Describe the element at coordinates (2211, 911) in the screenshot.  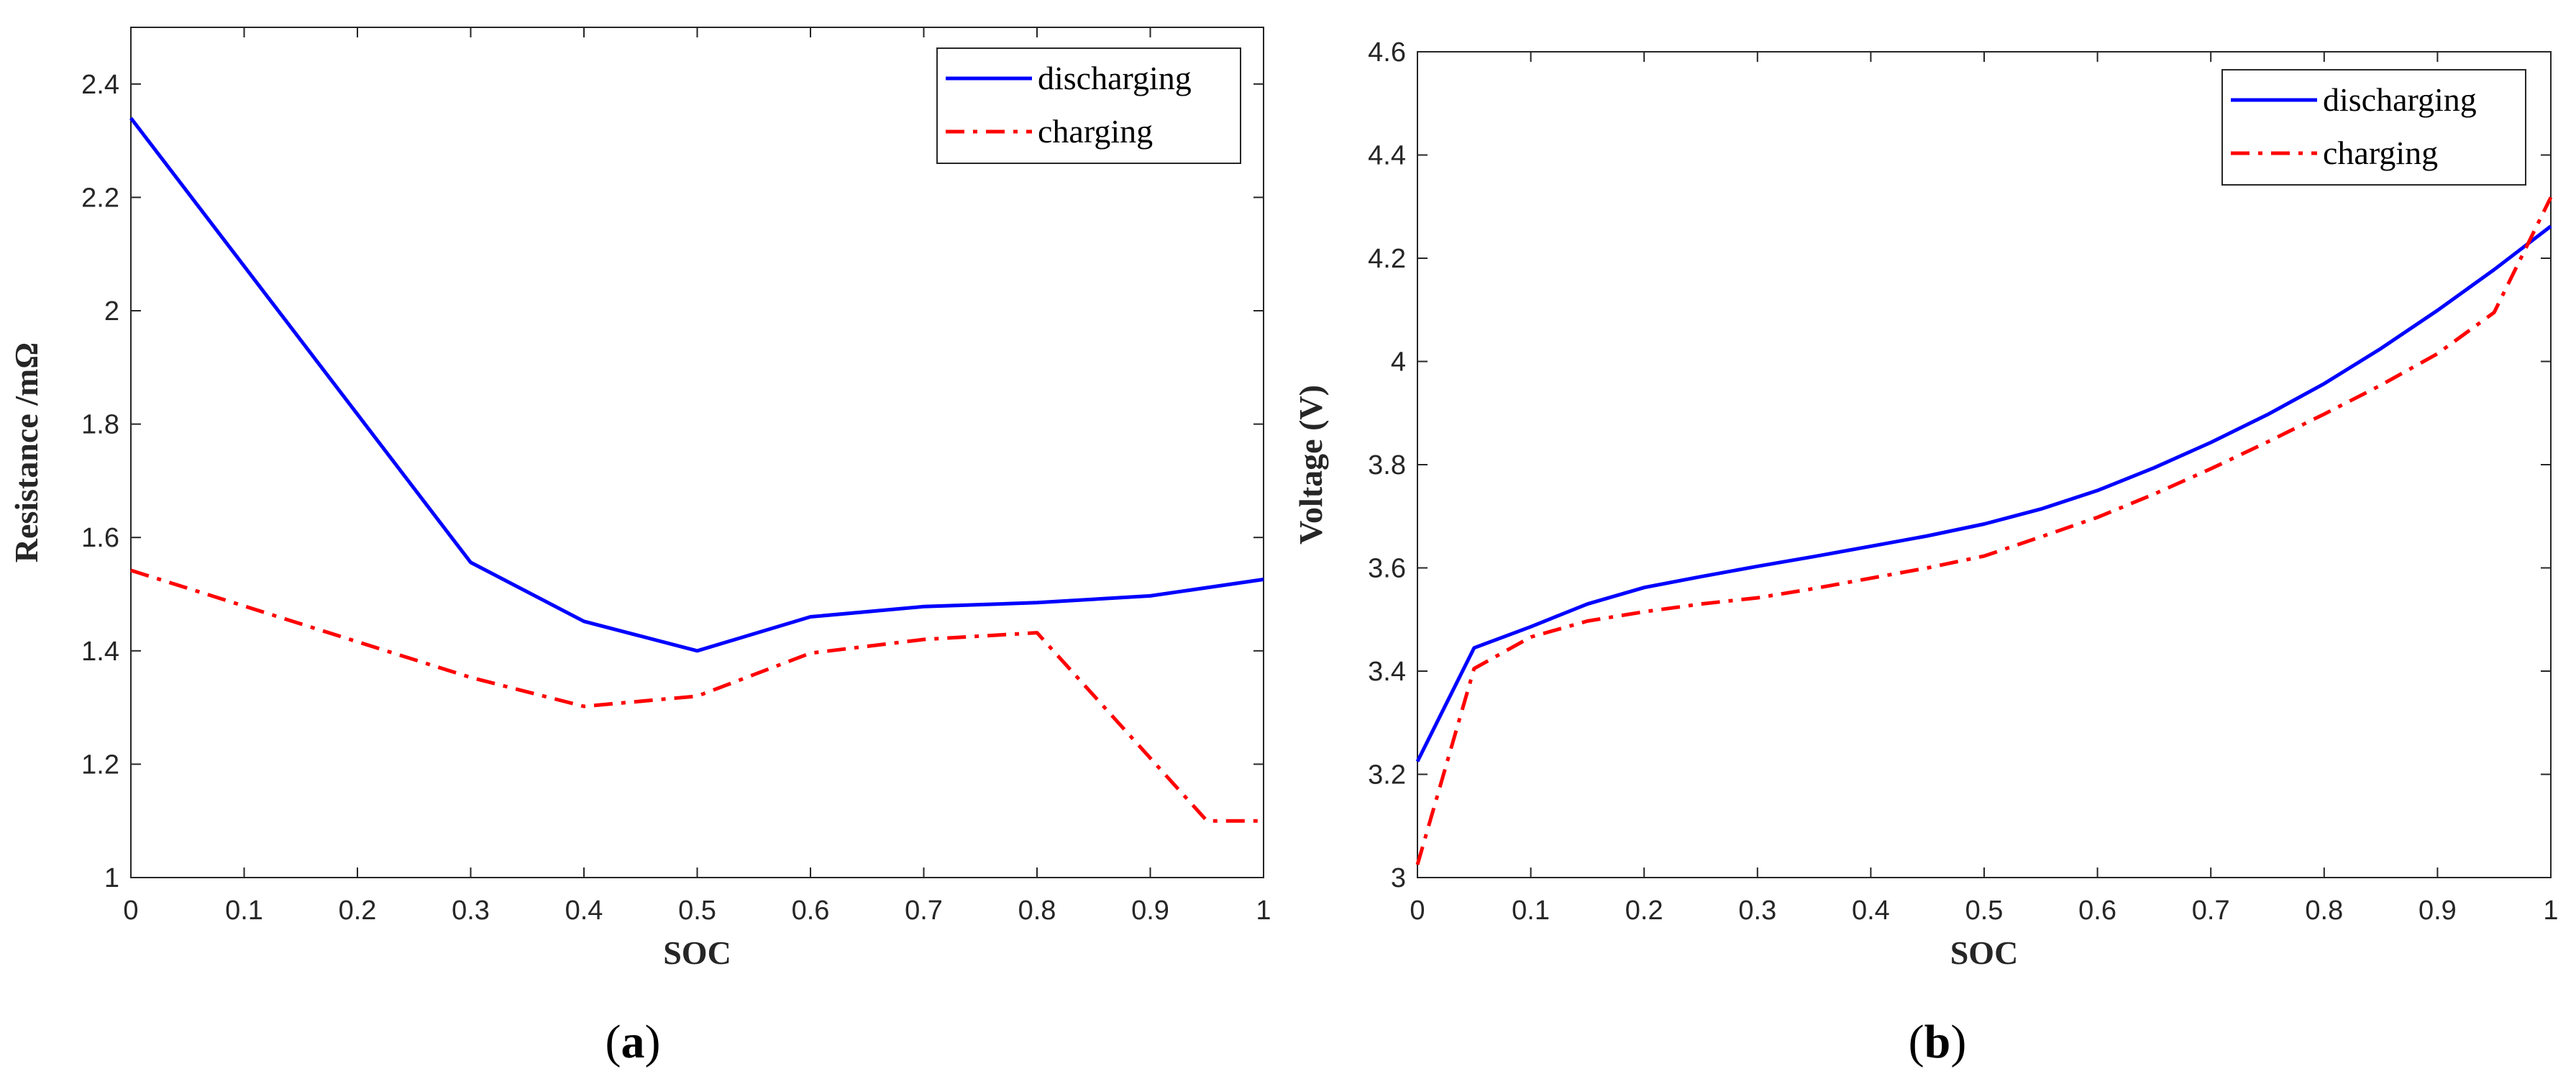
I see `panel-b-xtick-label: 0.7` at that location.